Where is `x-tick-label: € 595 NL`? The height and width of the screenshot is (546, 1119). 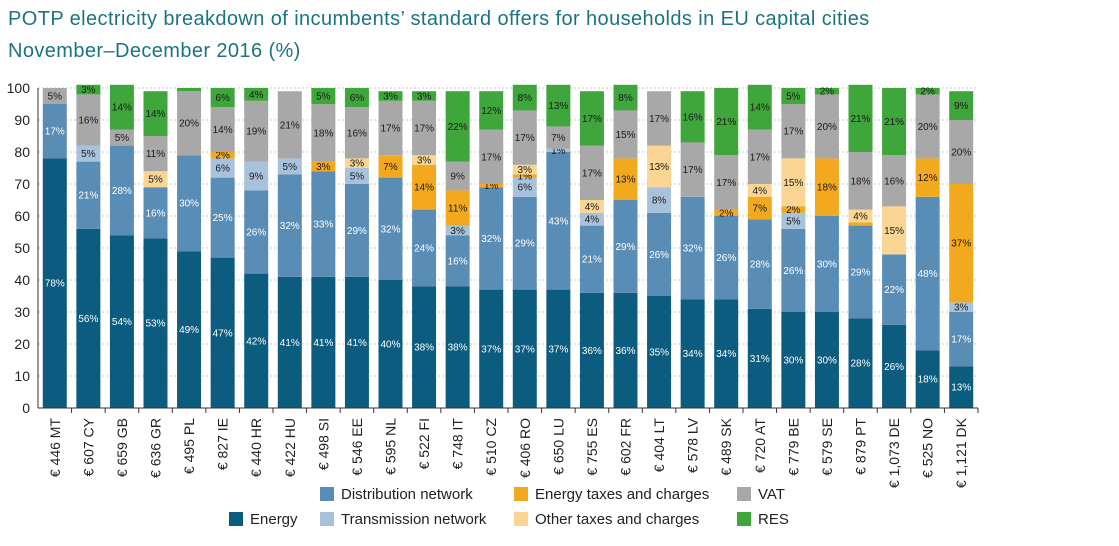 x-tick-label: € 595 NL is located at coordinates (391, 446).